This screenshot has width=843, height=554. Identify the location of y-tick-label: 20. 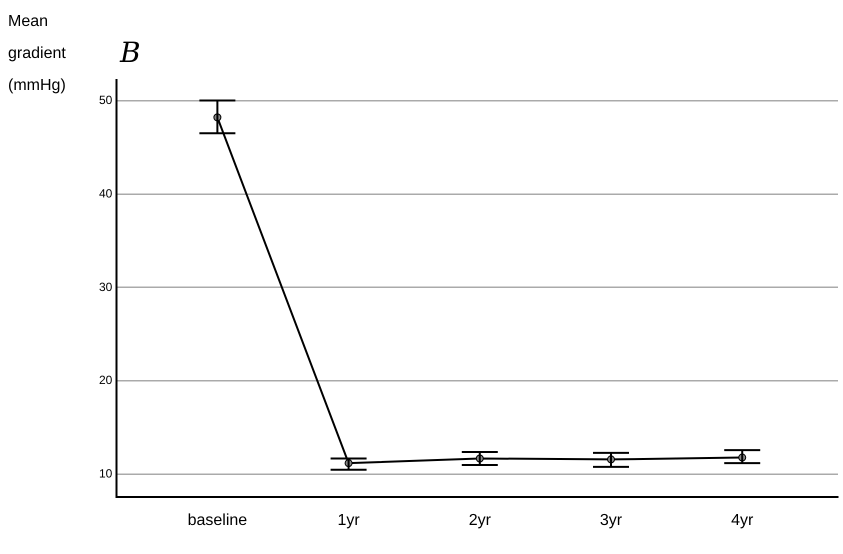
(105, 380).